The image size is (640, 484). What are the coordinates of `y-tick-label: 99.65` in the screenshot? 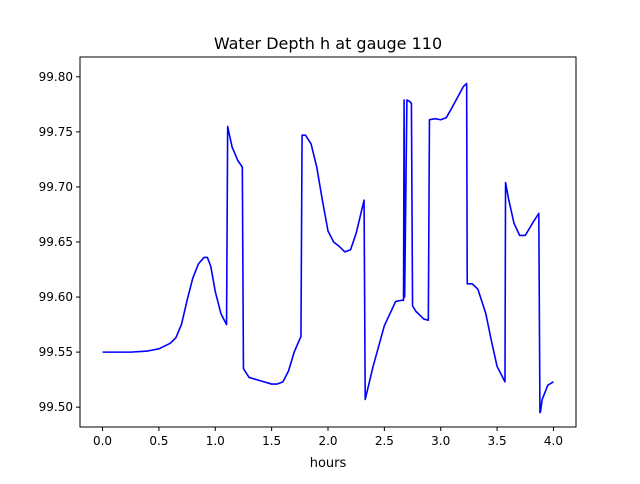 It's located at (56, 242).